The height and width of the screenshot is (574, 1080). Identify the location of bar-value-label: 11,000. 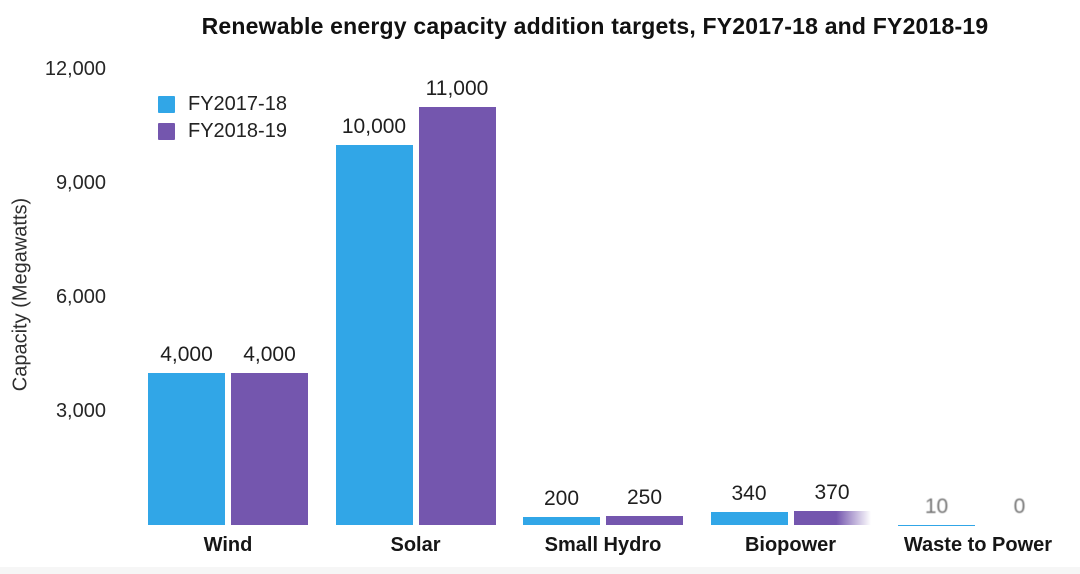
(457, 88).